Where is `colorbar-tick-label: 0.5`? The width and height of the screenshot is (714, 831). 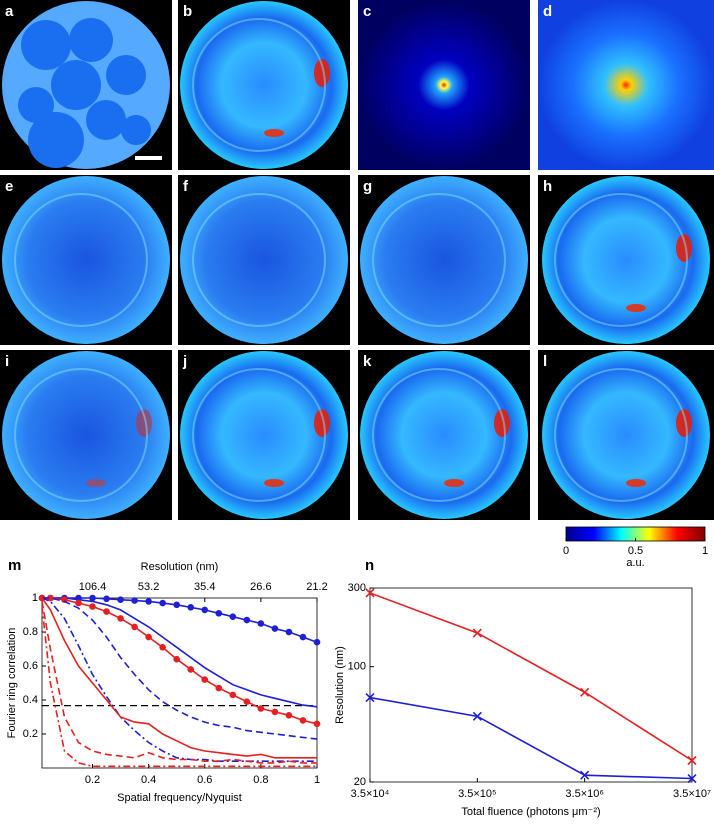
colorbar-tick-label: 0.5 is located at coordinates (635, 551).